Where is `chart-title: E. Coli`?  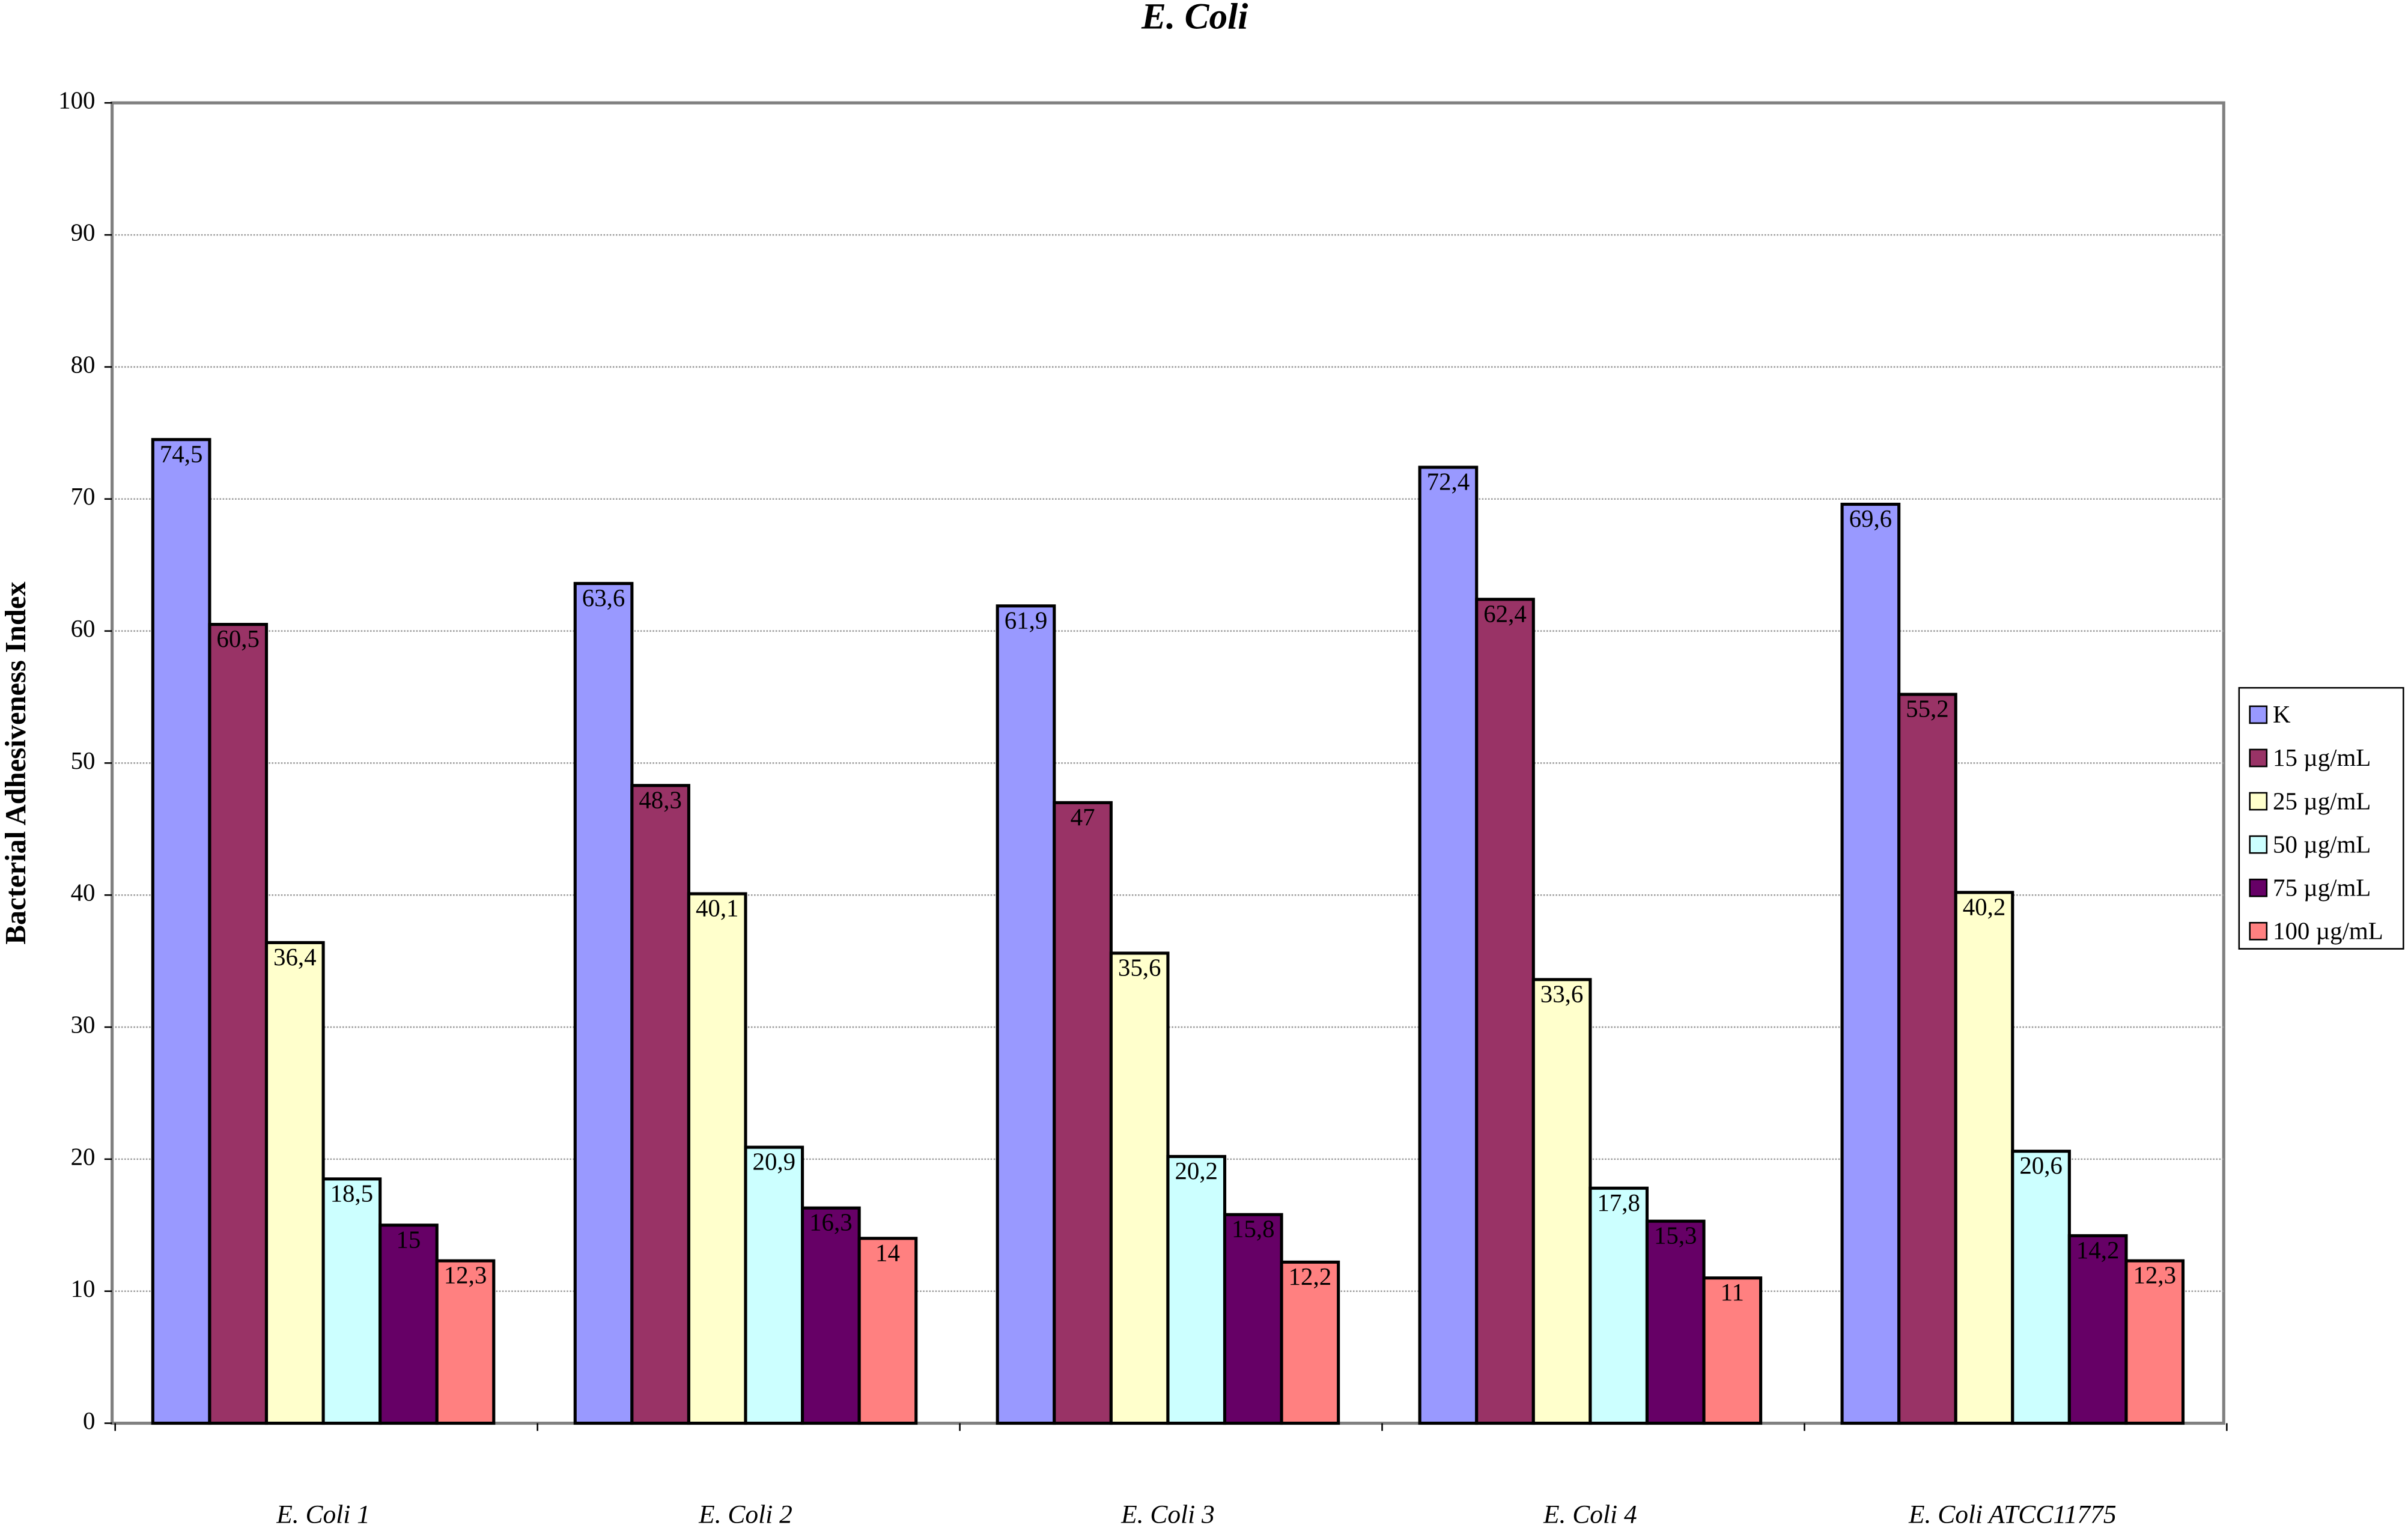 chart-title: E. Coli is located at coordinates (1194, 18).